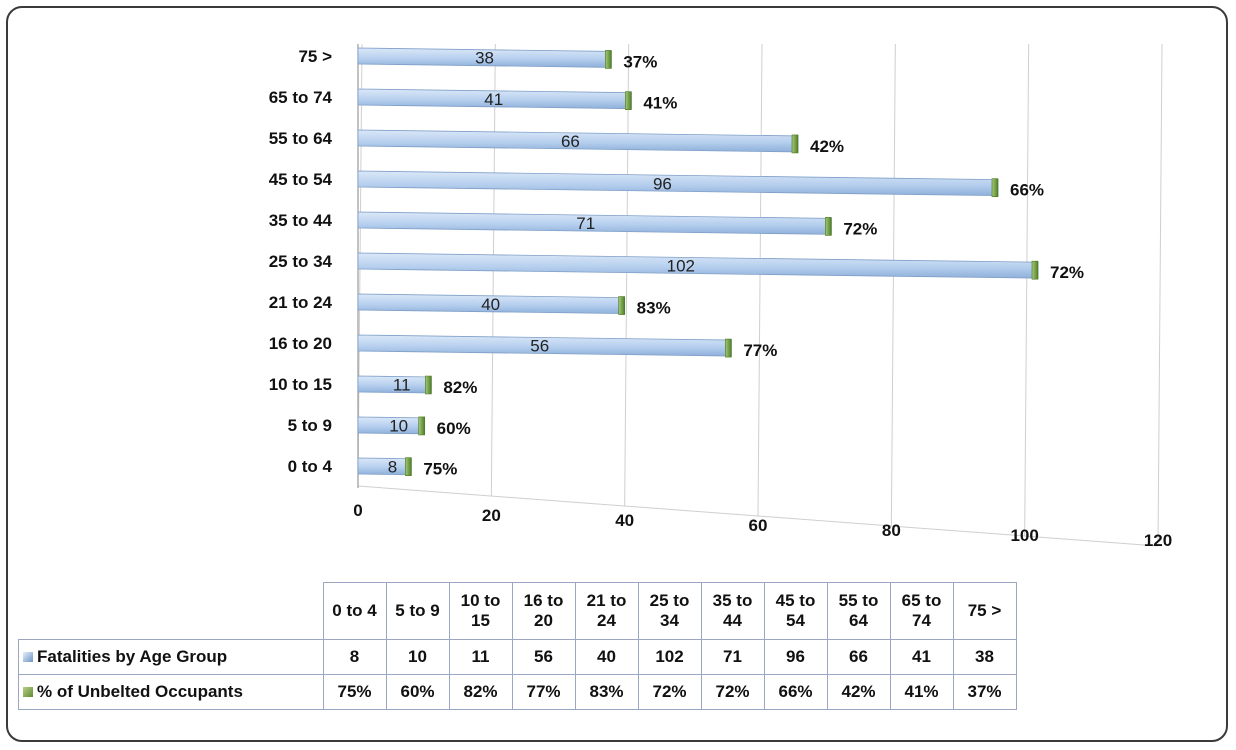  What do you see at coordinates (480, 657) in the screenshot?
I see `table-cell: 11` at bounding box center [480, 657].